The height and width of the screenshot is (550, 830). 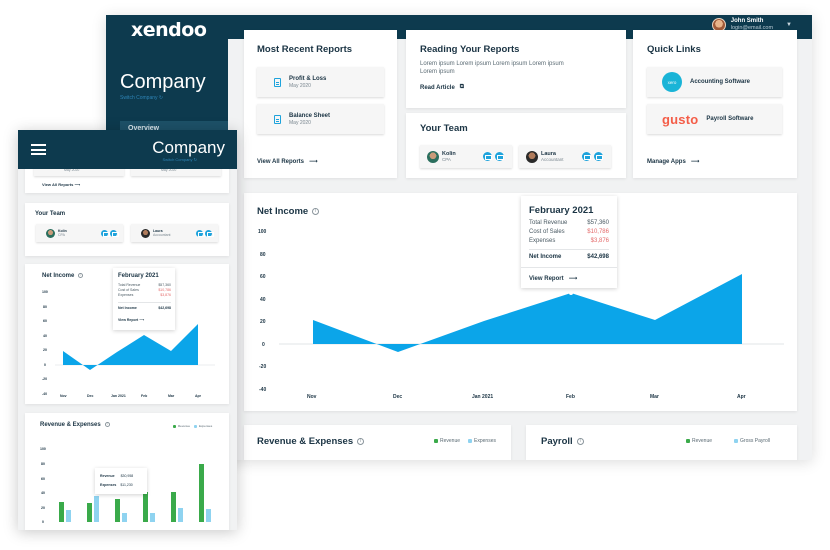 I want to click on refresh-icon: ↻, so click(x=161, y=98).